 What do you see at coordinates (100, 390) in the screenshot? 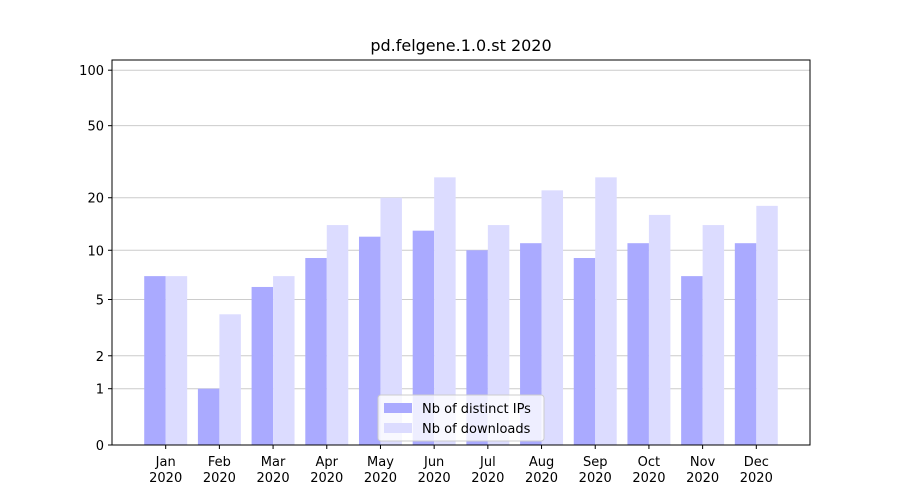
I see `y-tick-label: 1` at bounding box center [100, 390].